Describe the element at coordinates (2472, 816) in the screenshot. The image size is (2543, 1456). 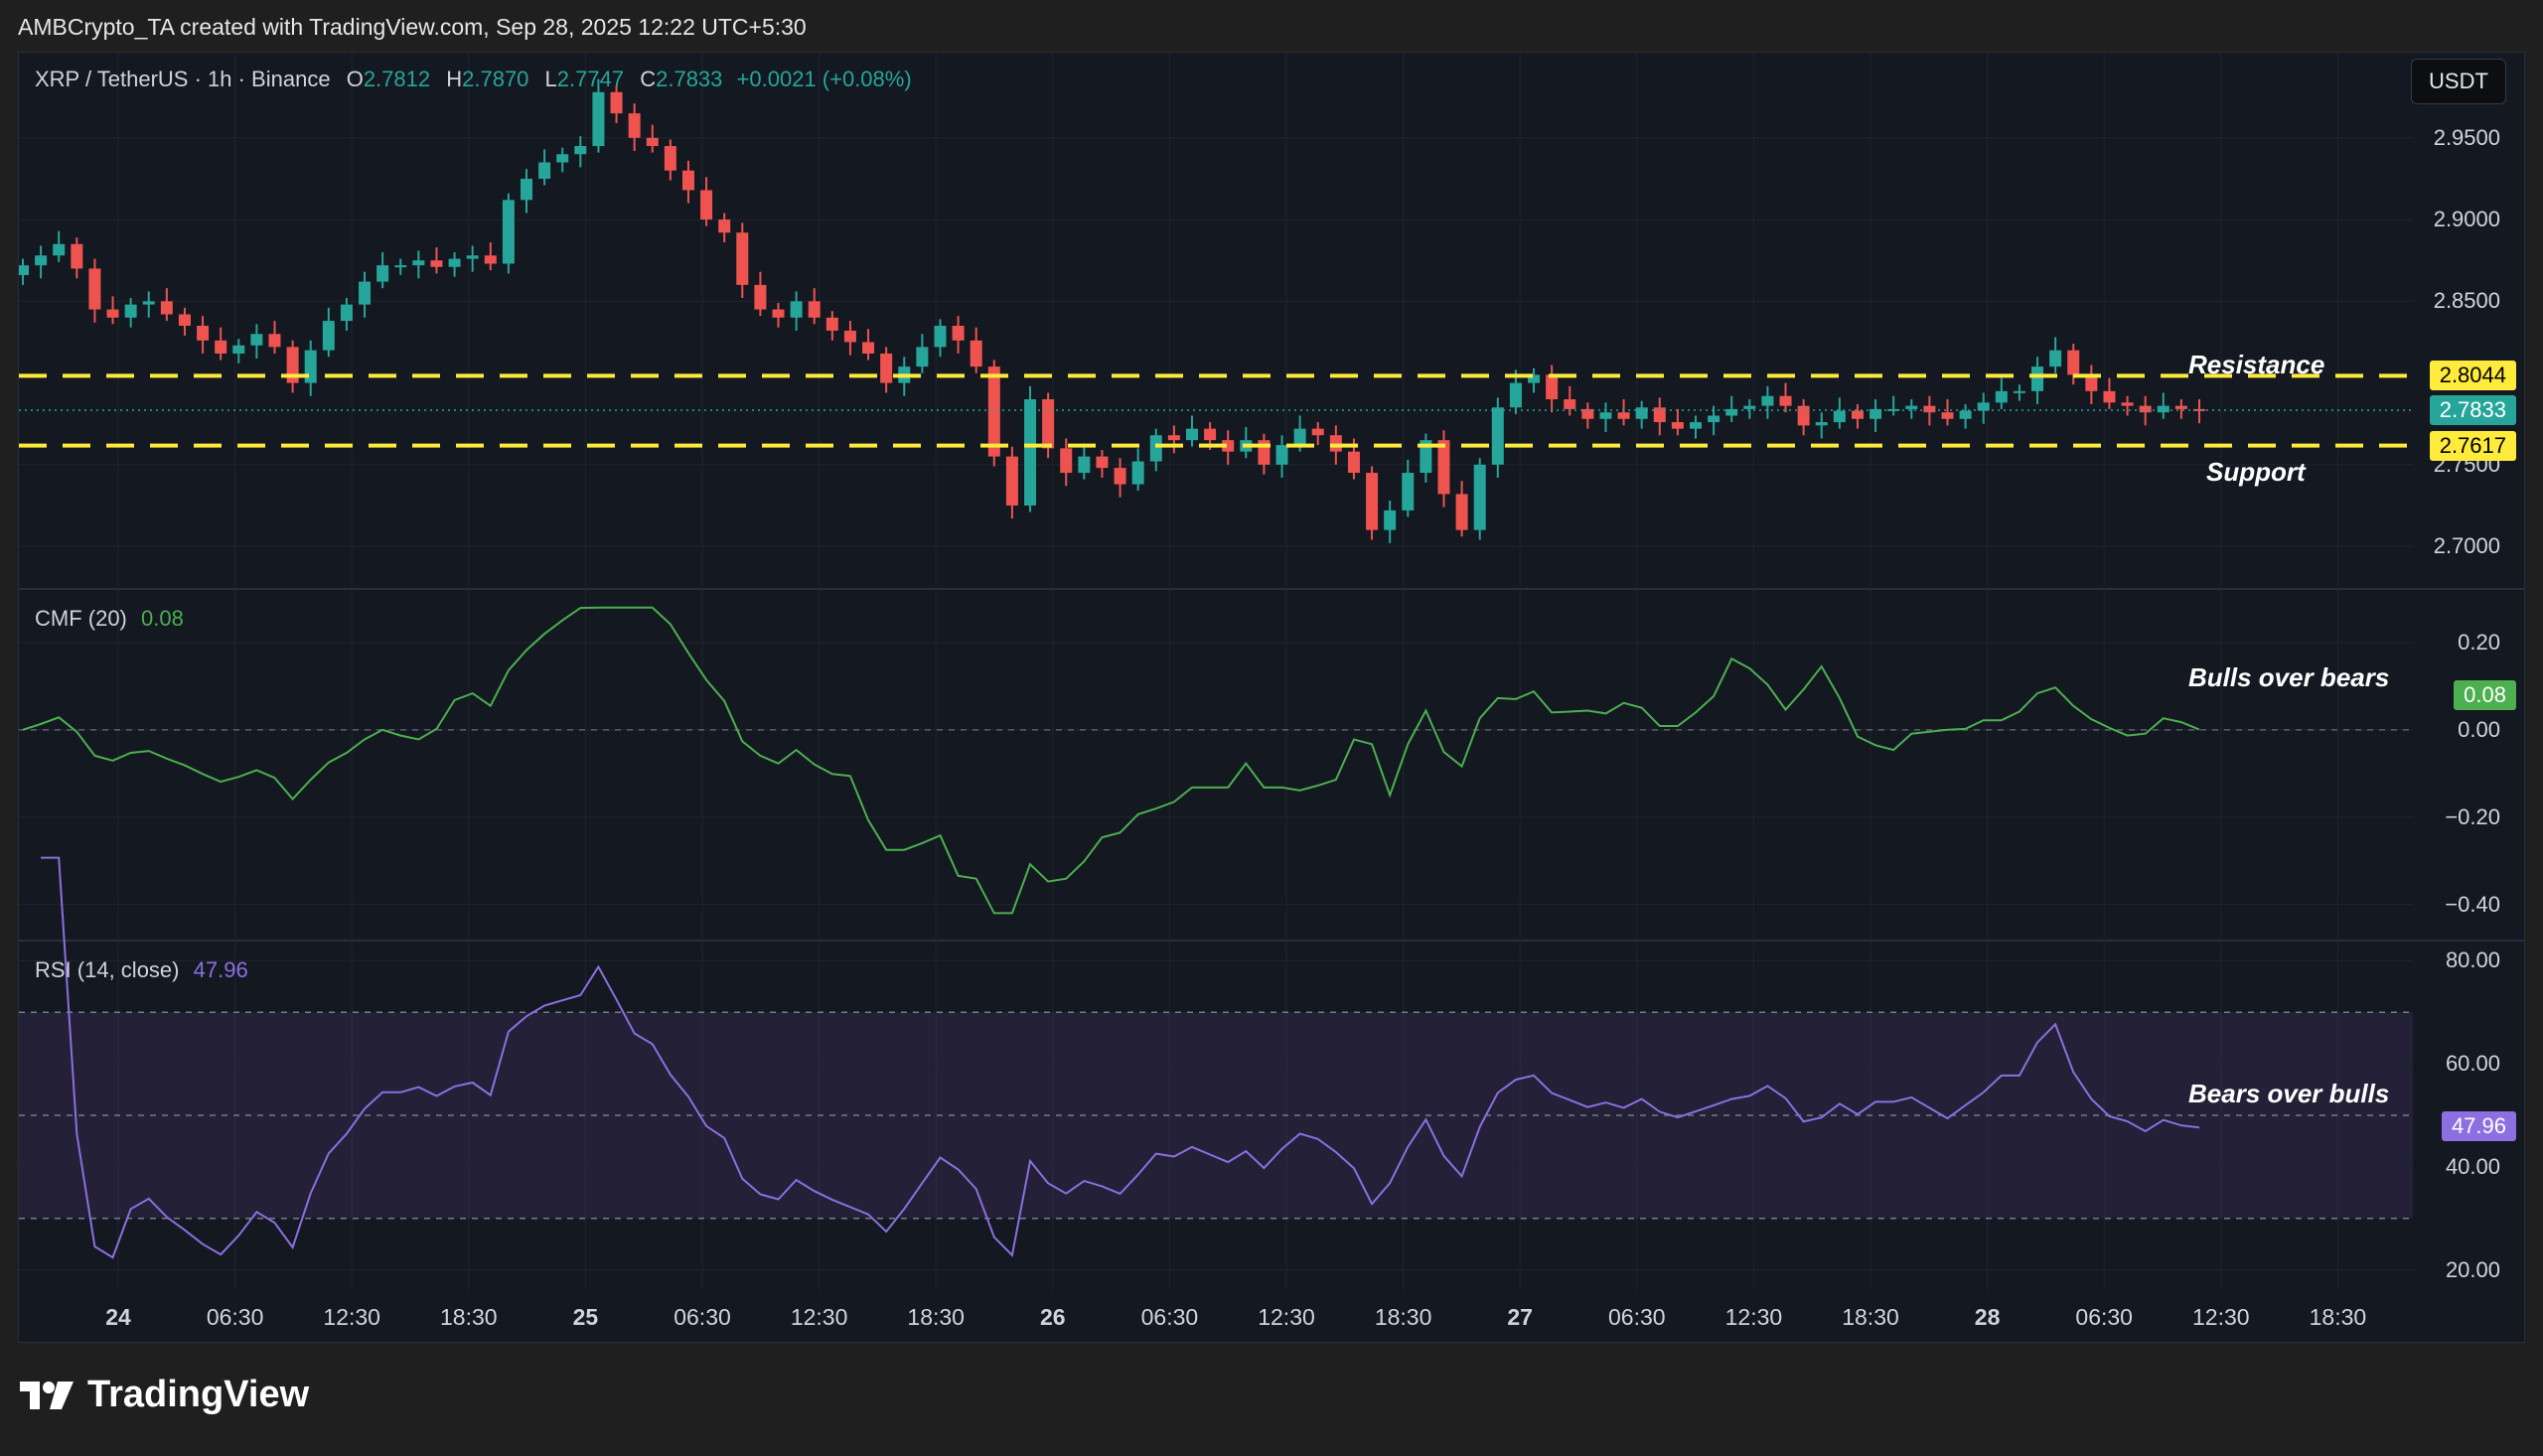
I see `cmf-axis-tick: −0.20` at that location.